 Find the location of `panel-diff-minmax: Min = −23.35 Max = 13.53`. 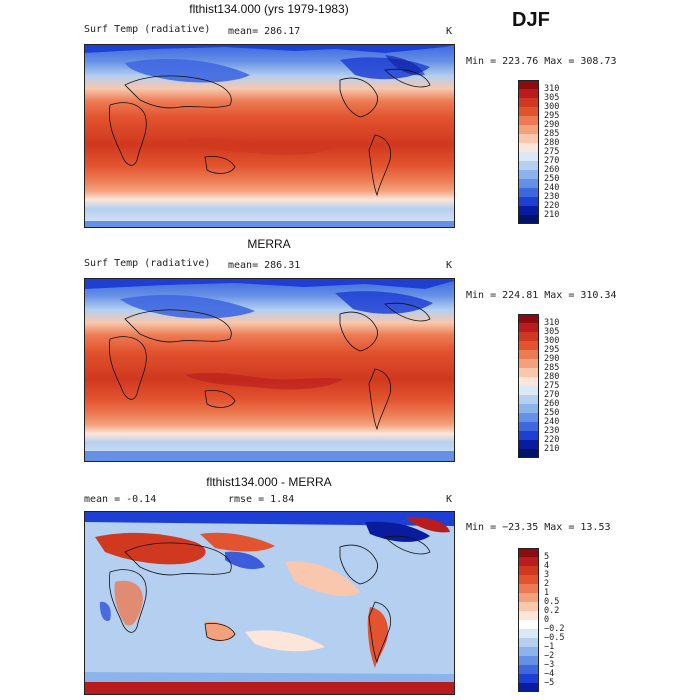

panel-diff-minmax: Min = −23.35 Max = 13.53 is located at coordinates (538, 527).